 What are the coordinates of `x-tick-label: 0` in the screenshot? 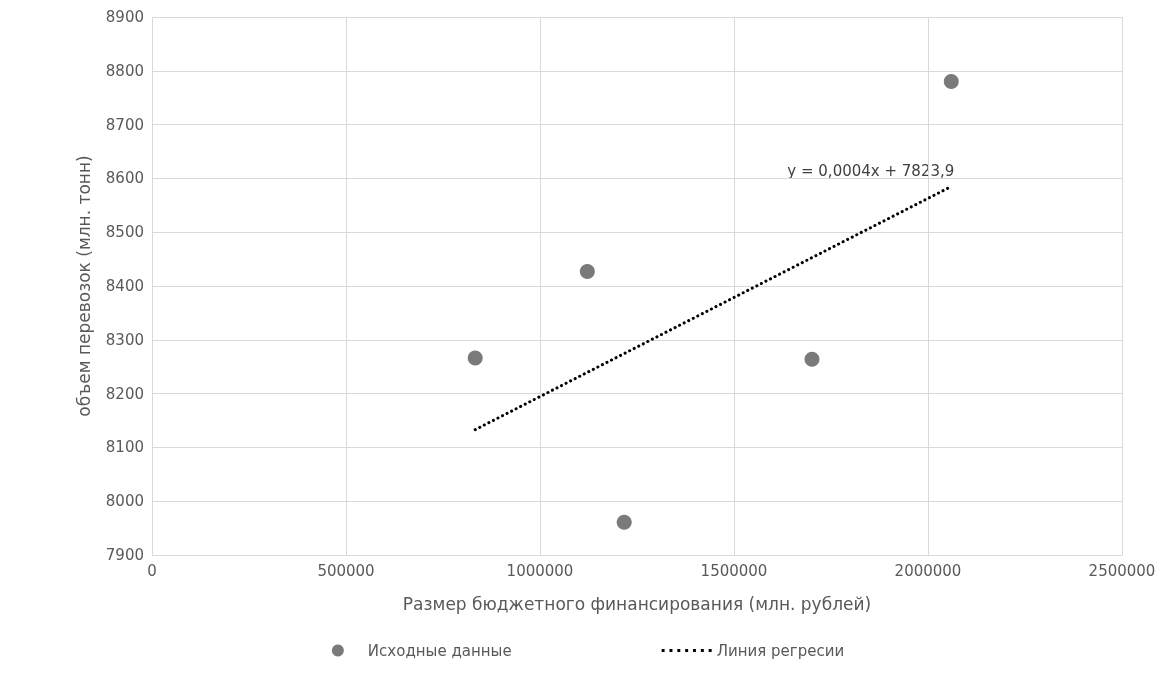 It's located at (152, 570).